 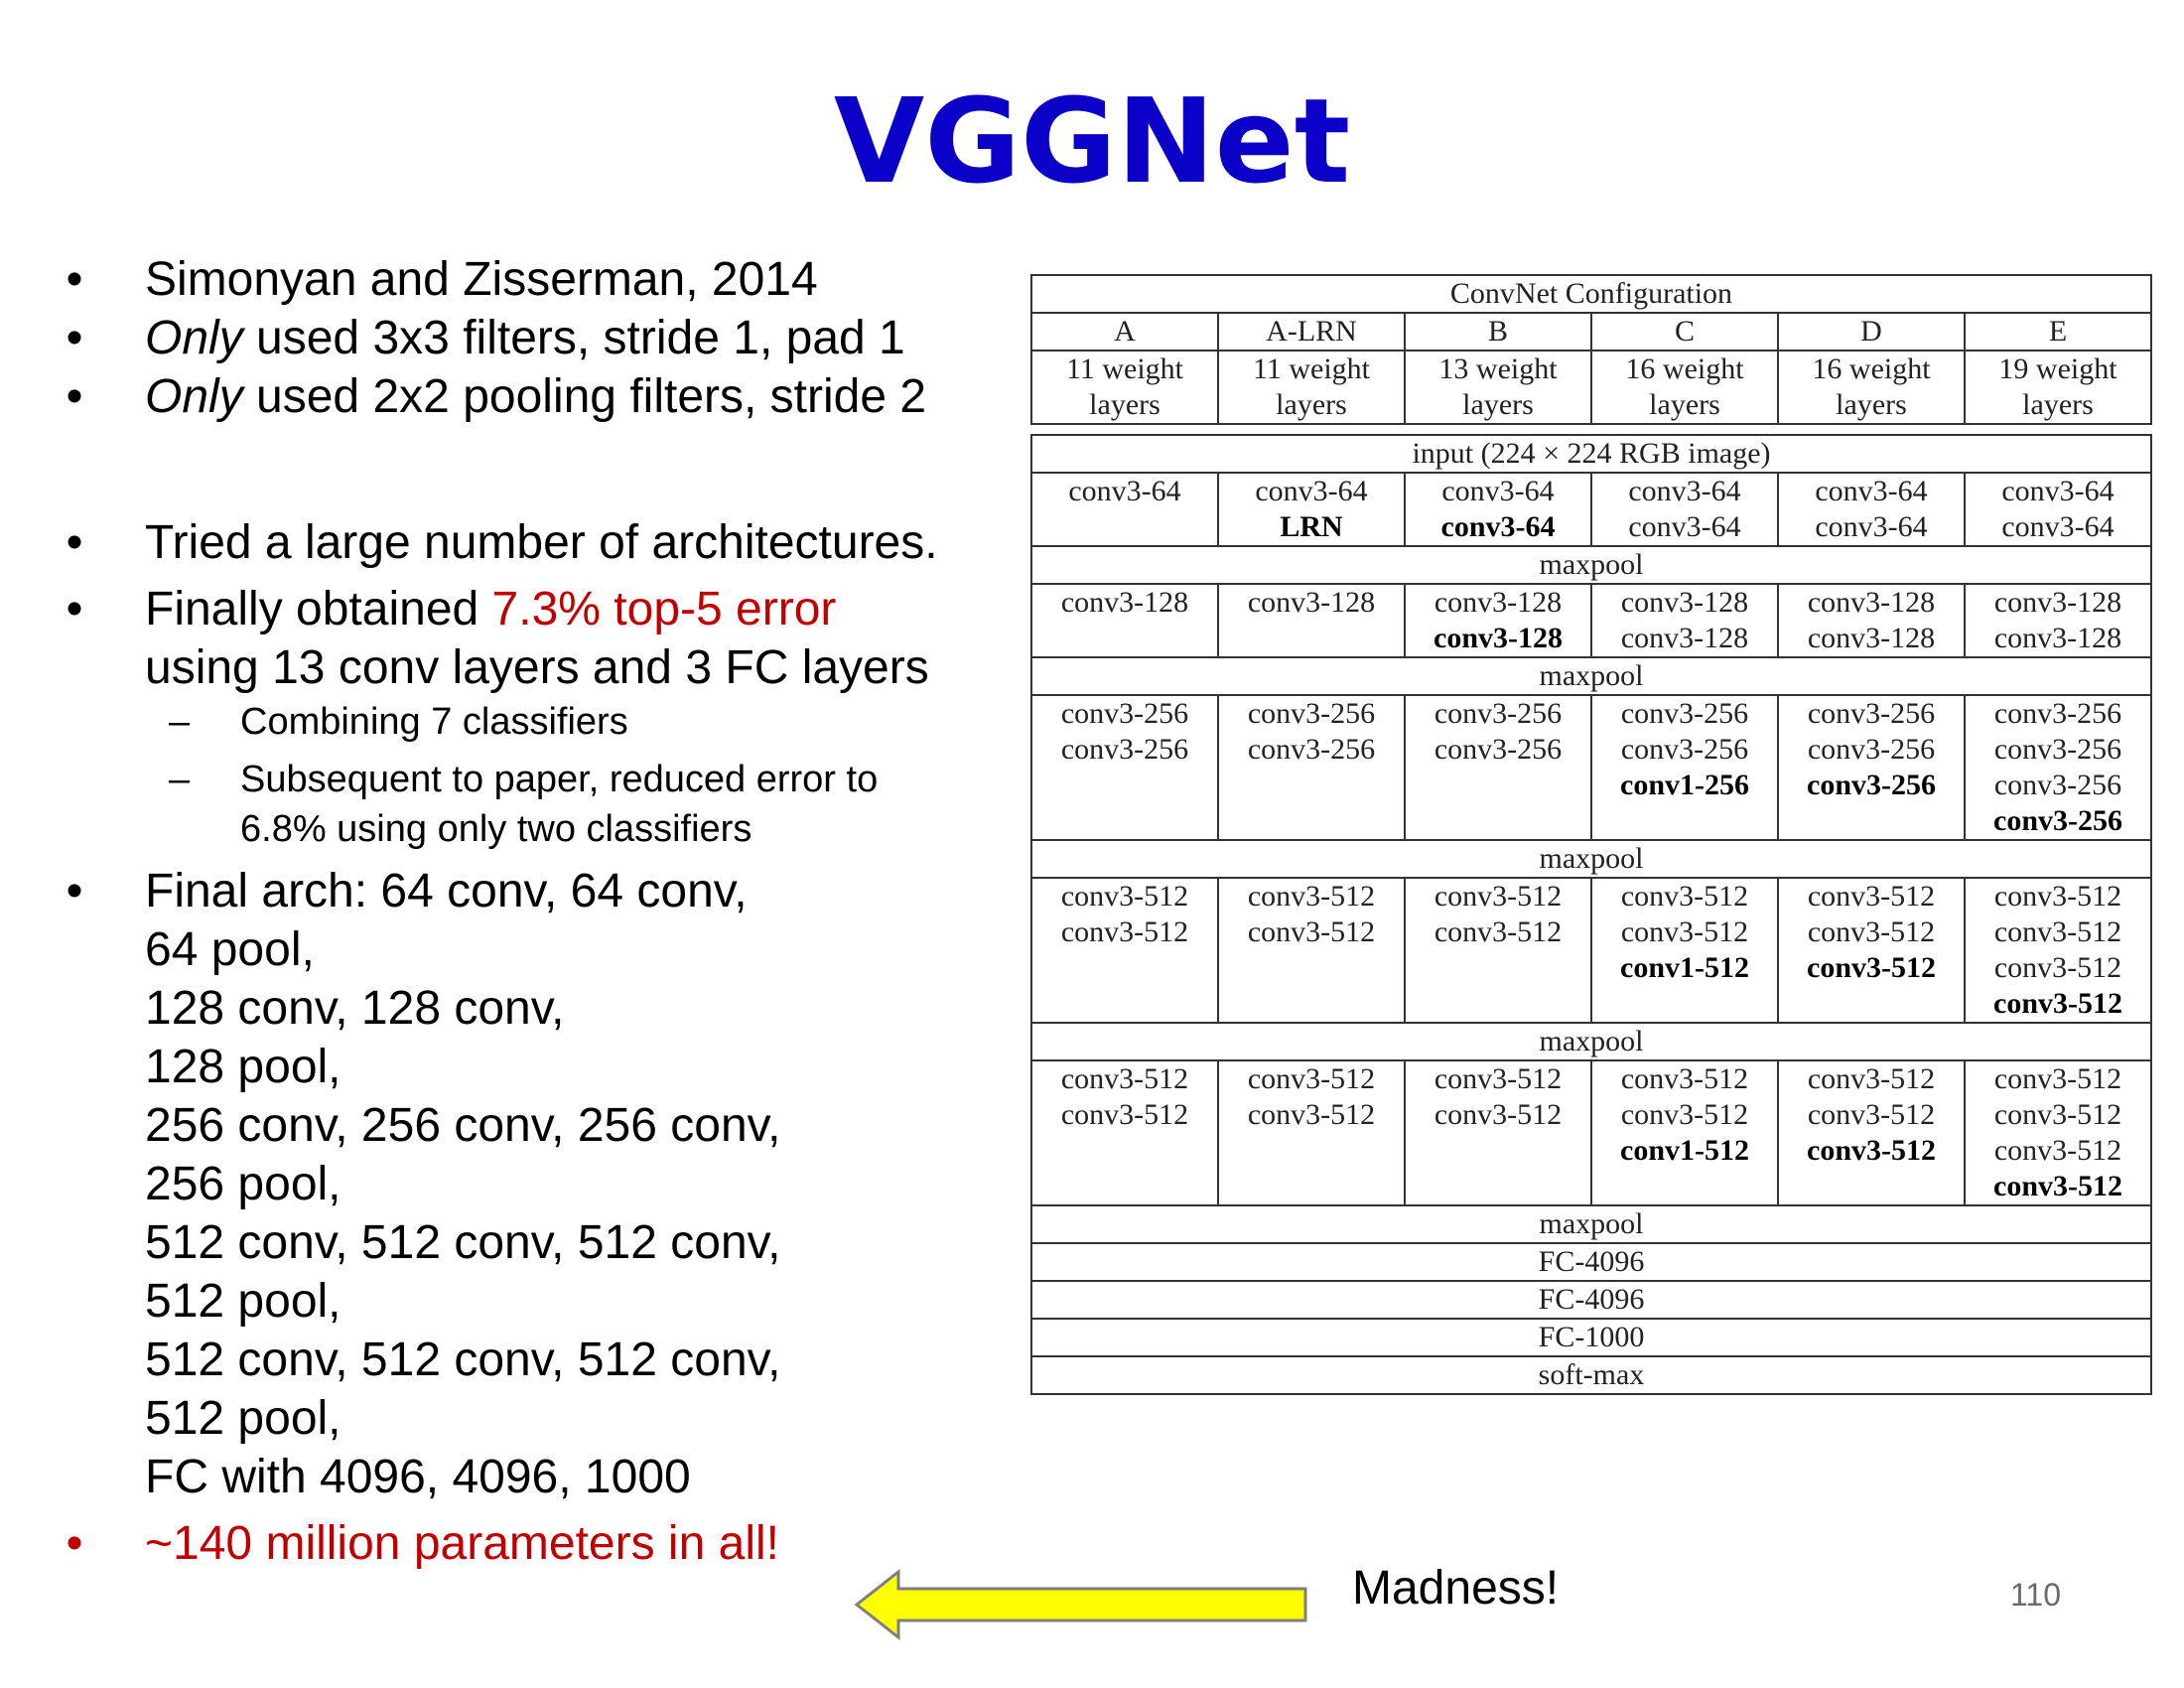 I want to click on layer-count-cell: 16 weight layers, so click(x=1684, y=387).